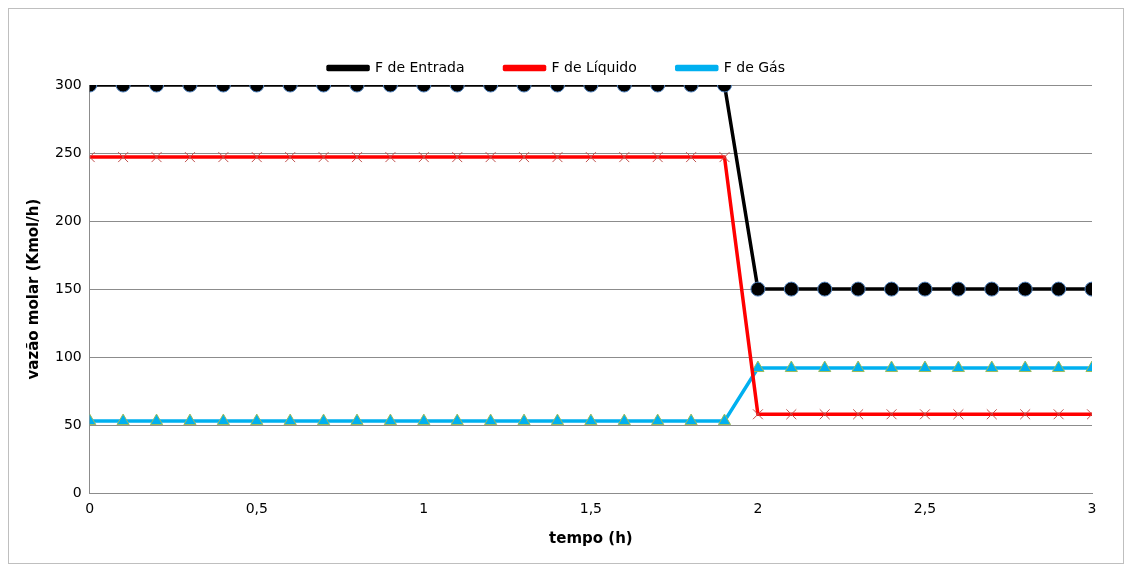  Describe the element at coordinates (754, 66) in the screenshot. I see `legend-label: F de Gás` at that location.